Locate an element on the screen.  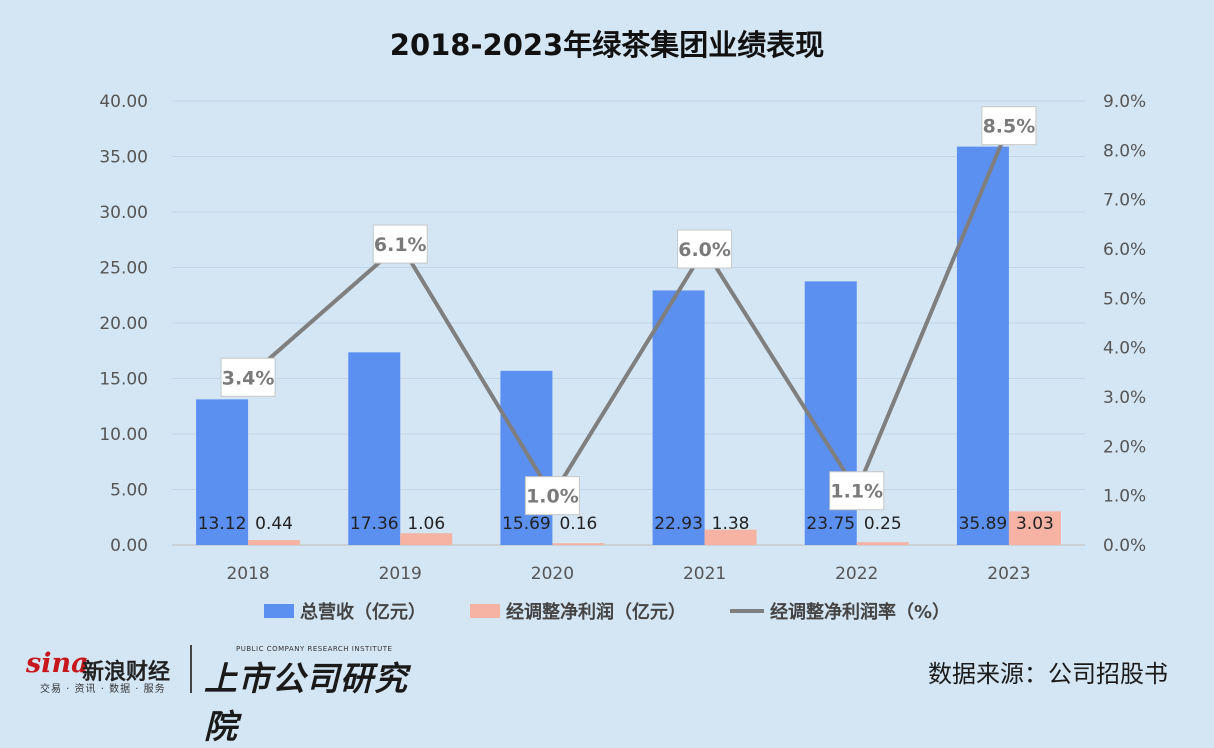
y-left-tick-label: 35.00 is located at coordinates (123, 158).